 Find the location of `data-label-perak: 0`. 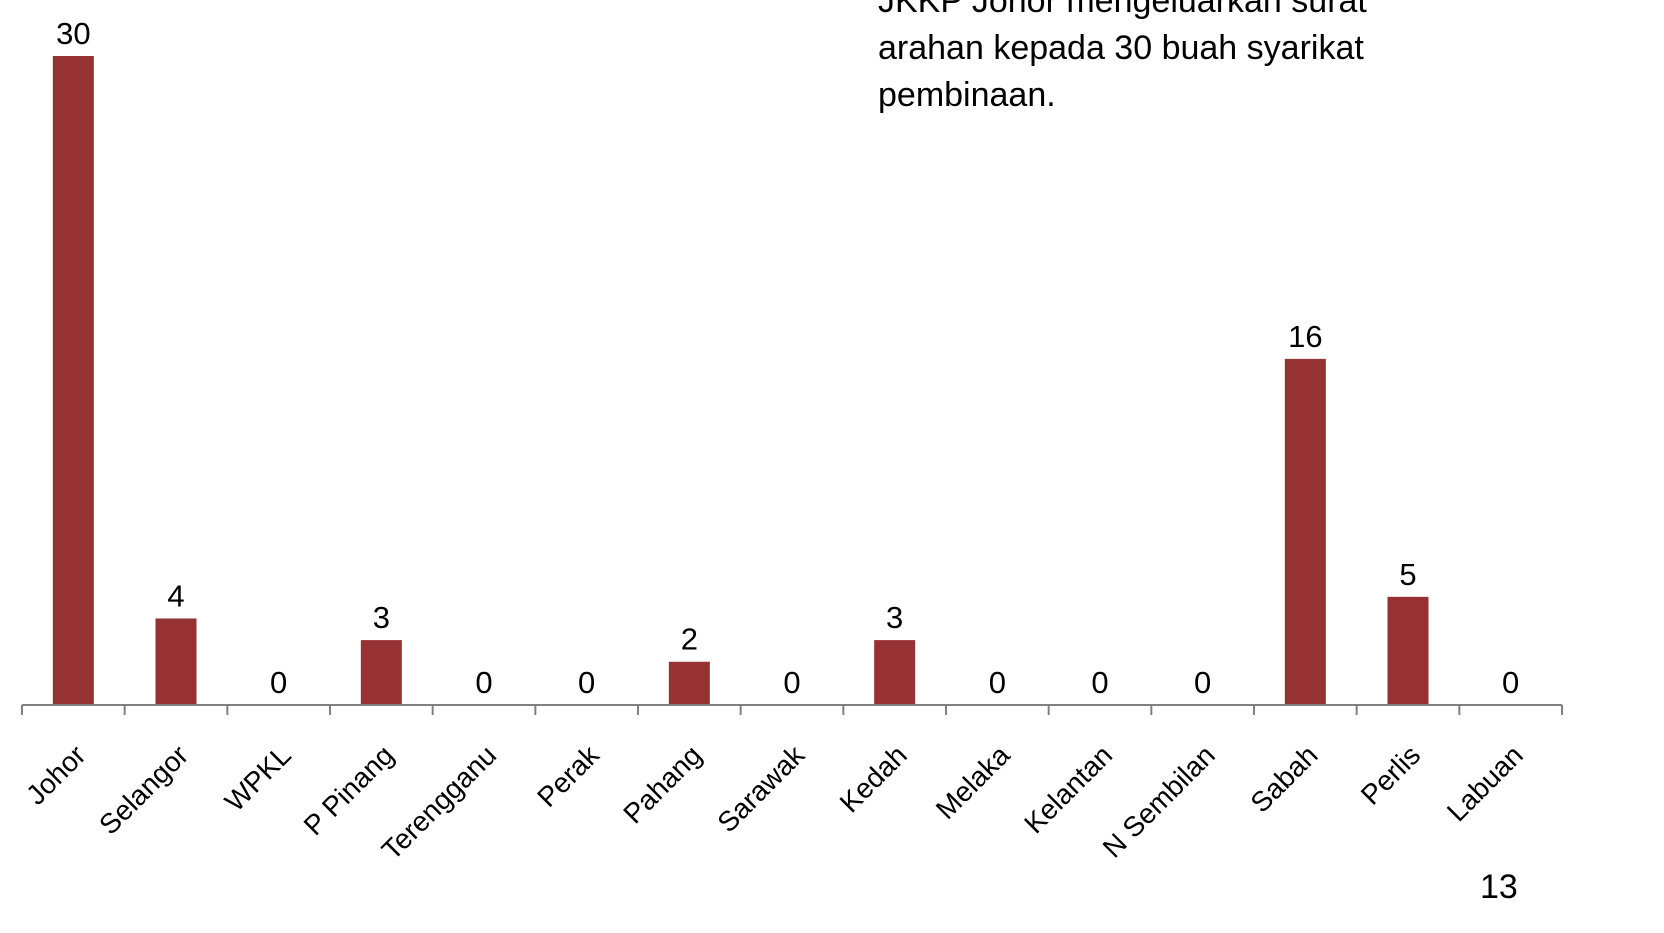

data-label-perak: 0 is located at coordinates (586, 682).